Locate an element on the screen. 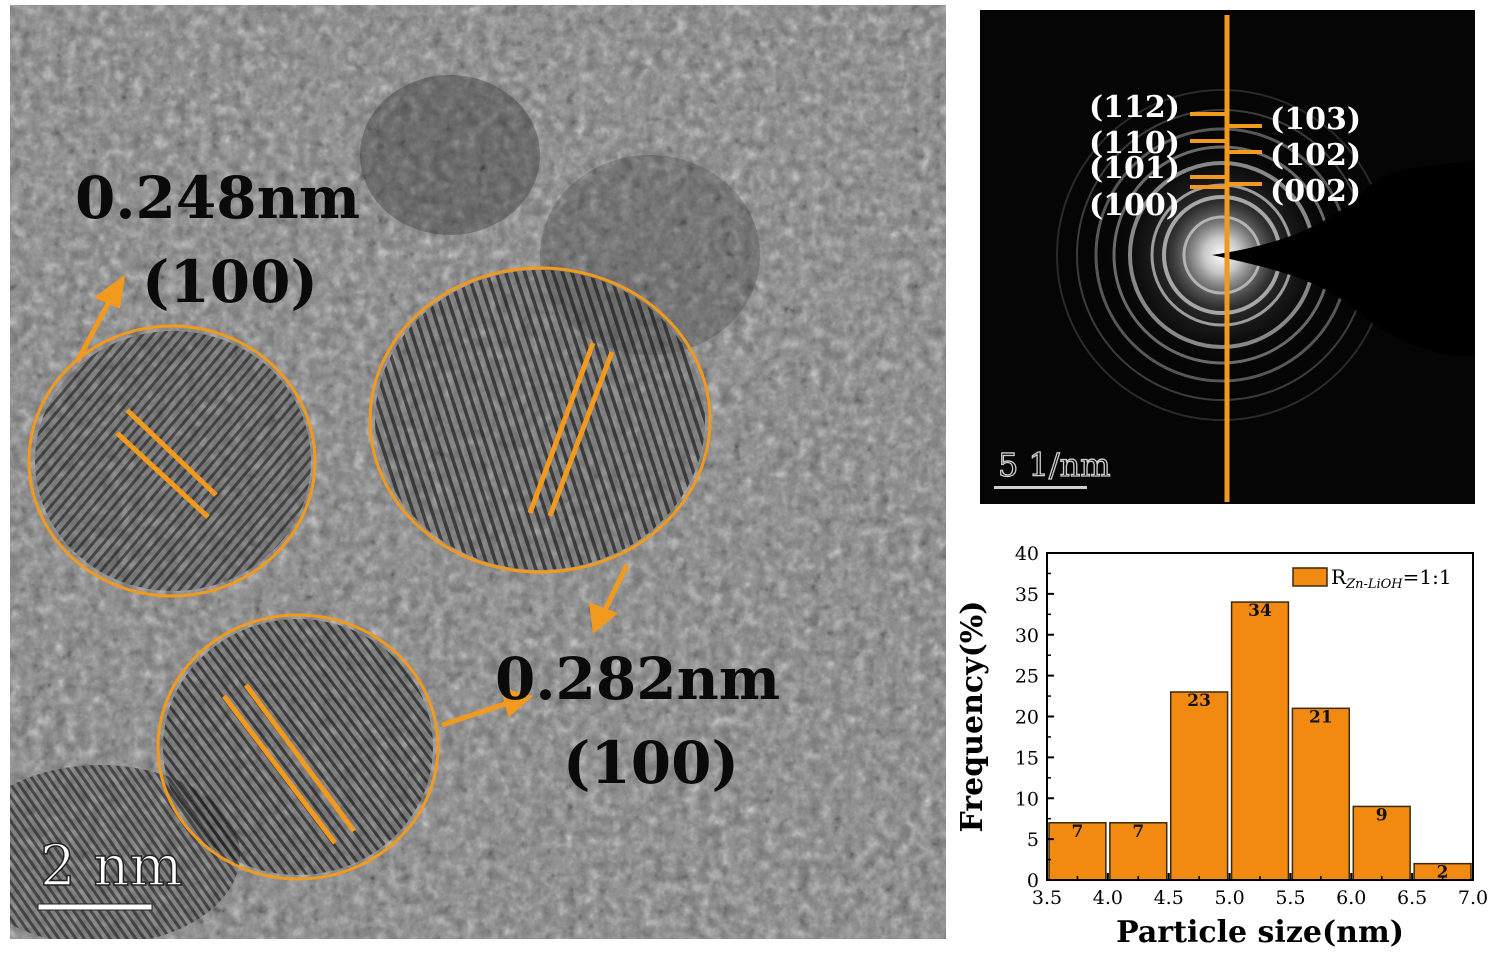 This screenshot has width=1500, height=962. x-tick-label: 6.0 is located at coordinates (1351, 898).